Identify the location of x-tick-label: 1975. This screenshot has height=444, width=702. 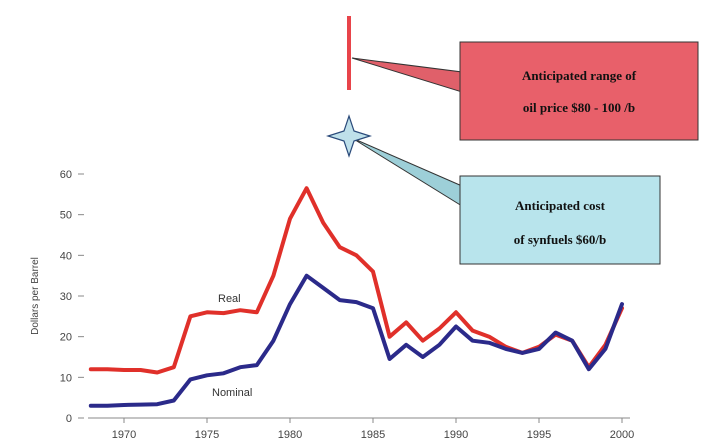
(207, 435).